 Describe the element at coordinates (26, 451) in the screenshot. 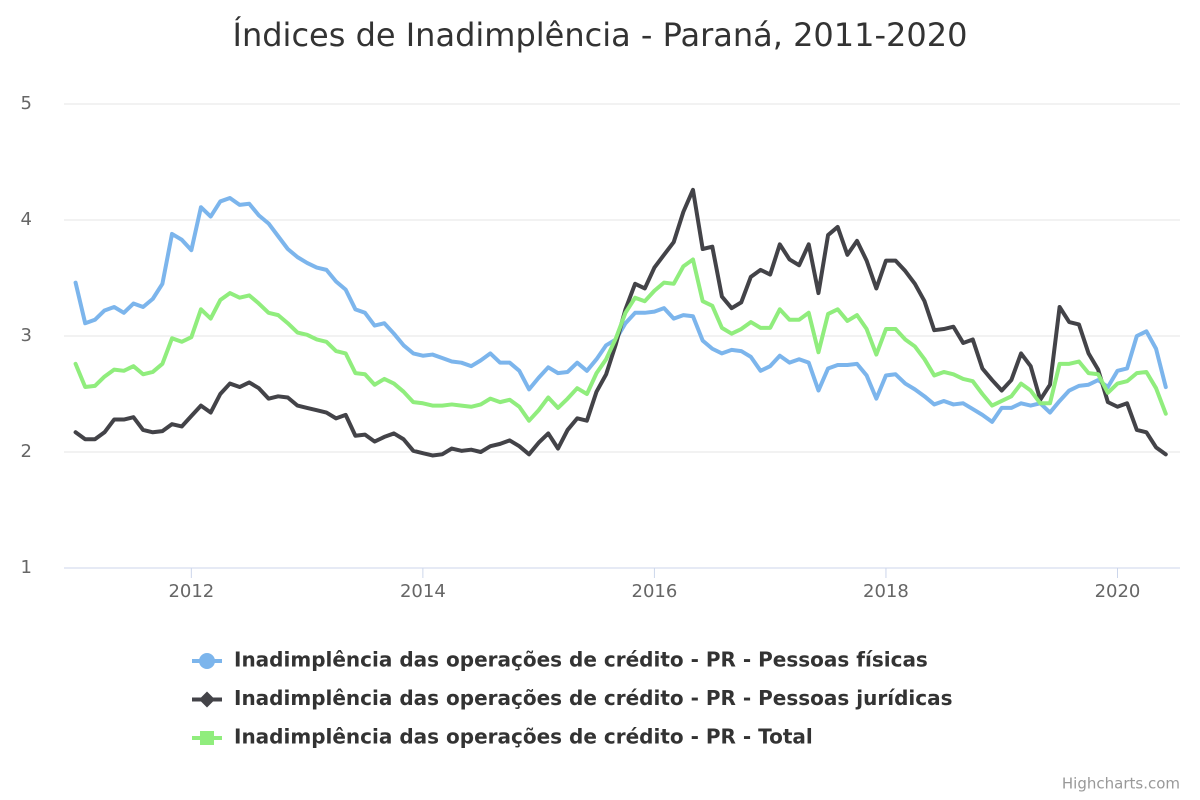

I see `y-tick-label: 2` at that location.